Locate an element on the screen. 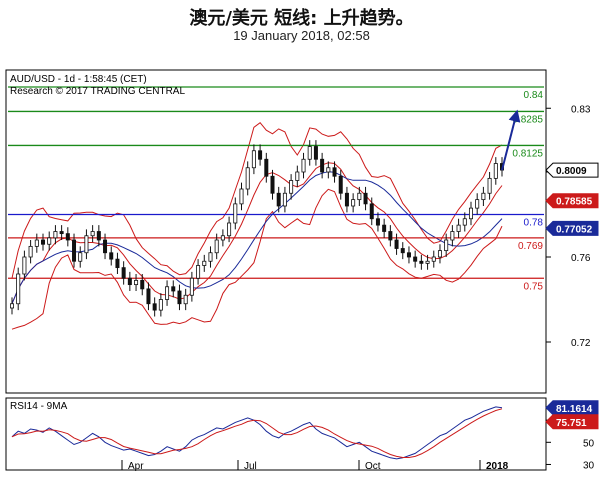  price-tag: 0.8009 is located at coordinates (572, 170).